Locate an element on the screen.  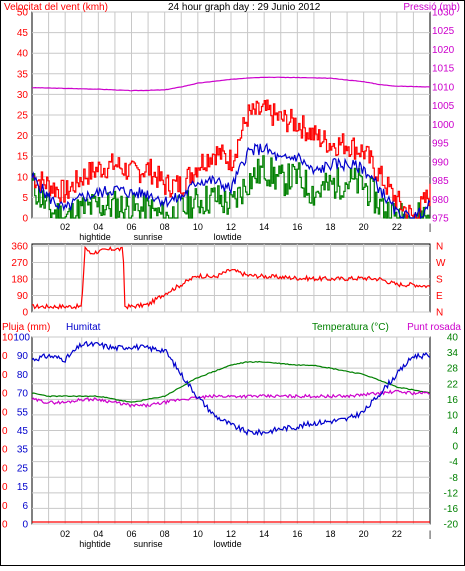
pressure-y-tick-label: 995 is located at coordinates (440, 144).